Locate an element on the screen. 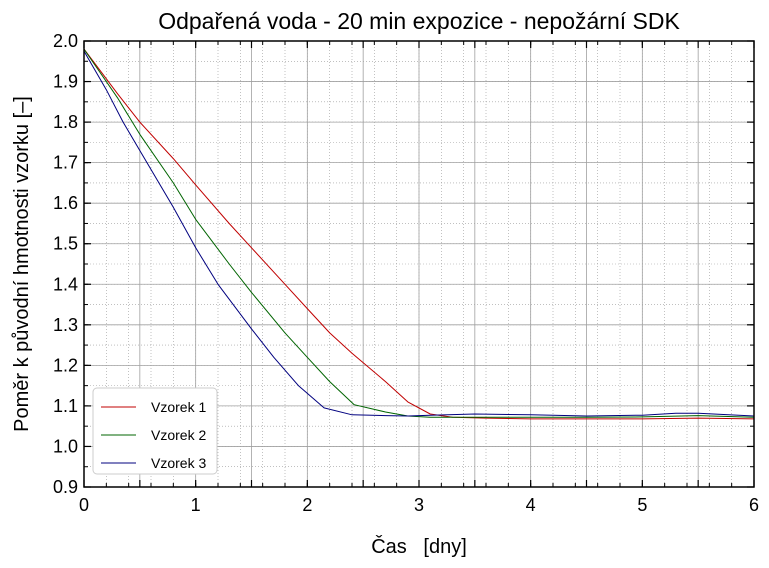  legend: Vzorek 1 Vzorek 2 Vzorek 3 is located at coordinates (155, 431).